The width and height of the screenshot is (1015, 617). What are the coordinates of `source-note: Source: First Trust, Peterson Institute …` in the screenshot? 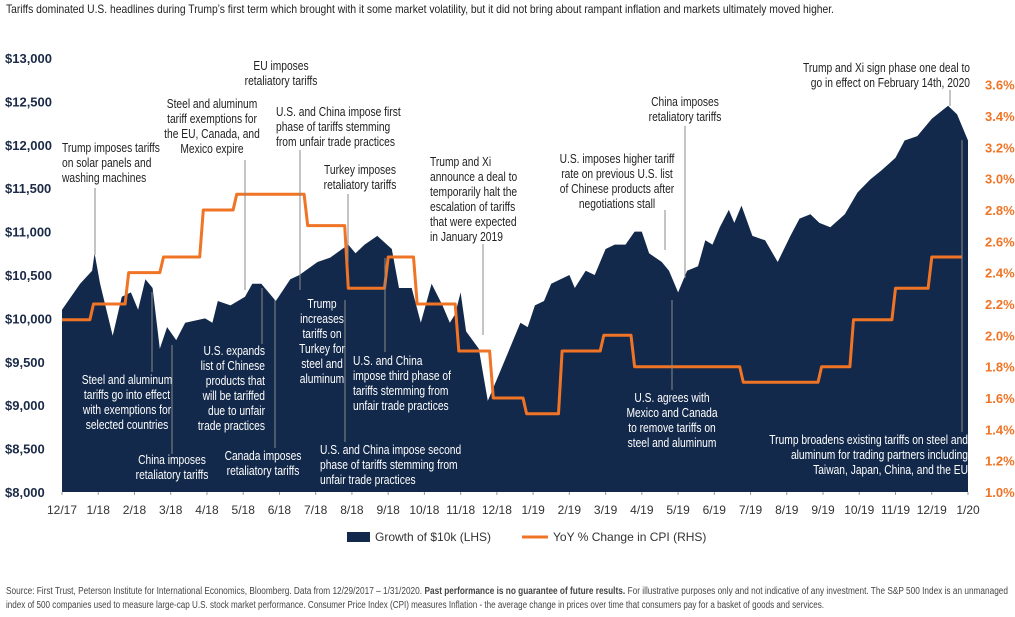 It's located at (507, 591).